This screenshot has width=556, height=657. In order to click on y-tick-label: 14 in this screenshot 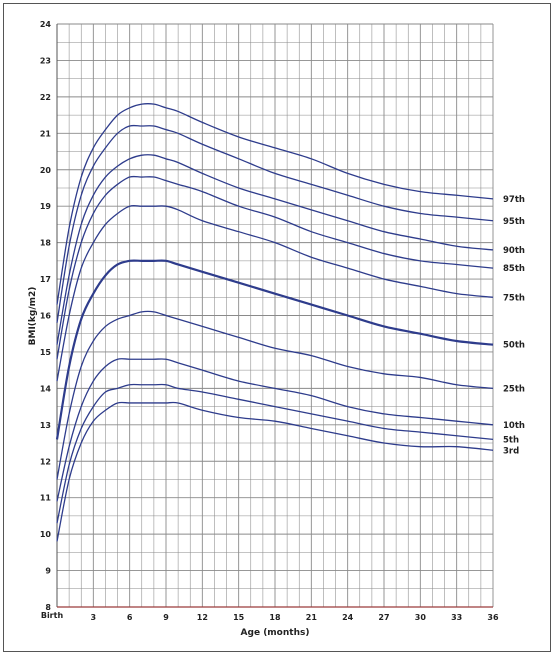, I will do `click(46, 388)`.